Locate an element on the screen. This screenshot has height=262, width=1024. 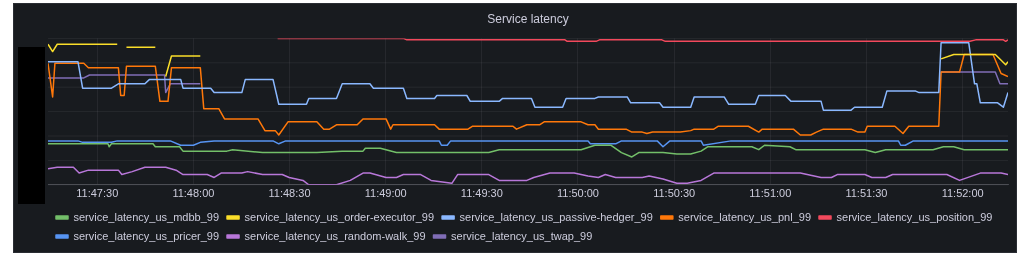
x-tick-label: 11:52:00 is located at coordinates (962, 193).